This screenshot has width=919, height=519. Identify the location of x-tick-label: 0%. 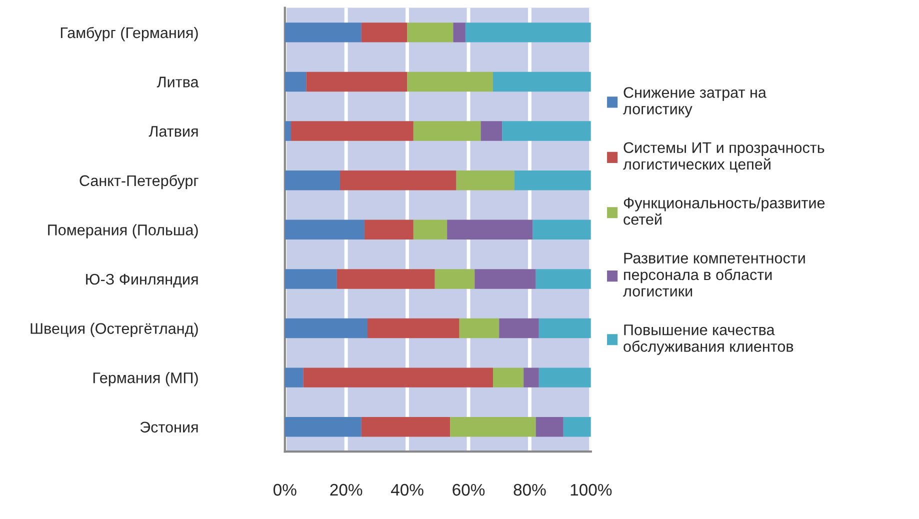
(284, 490).